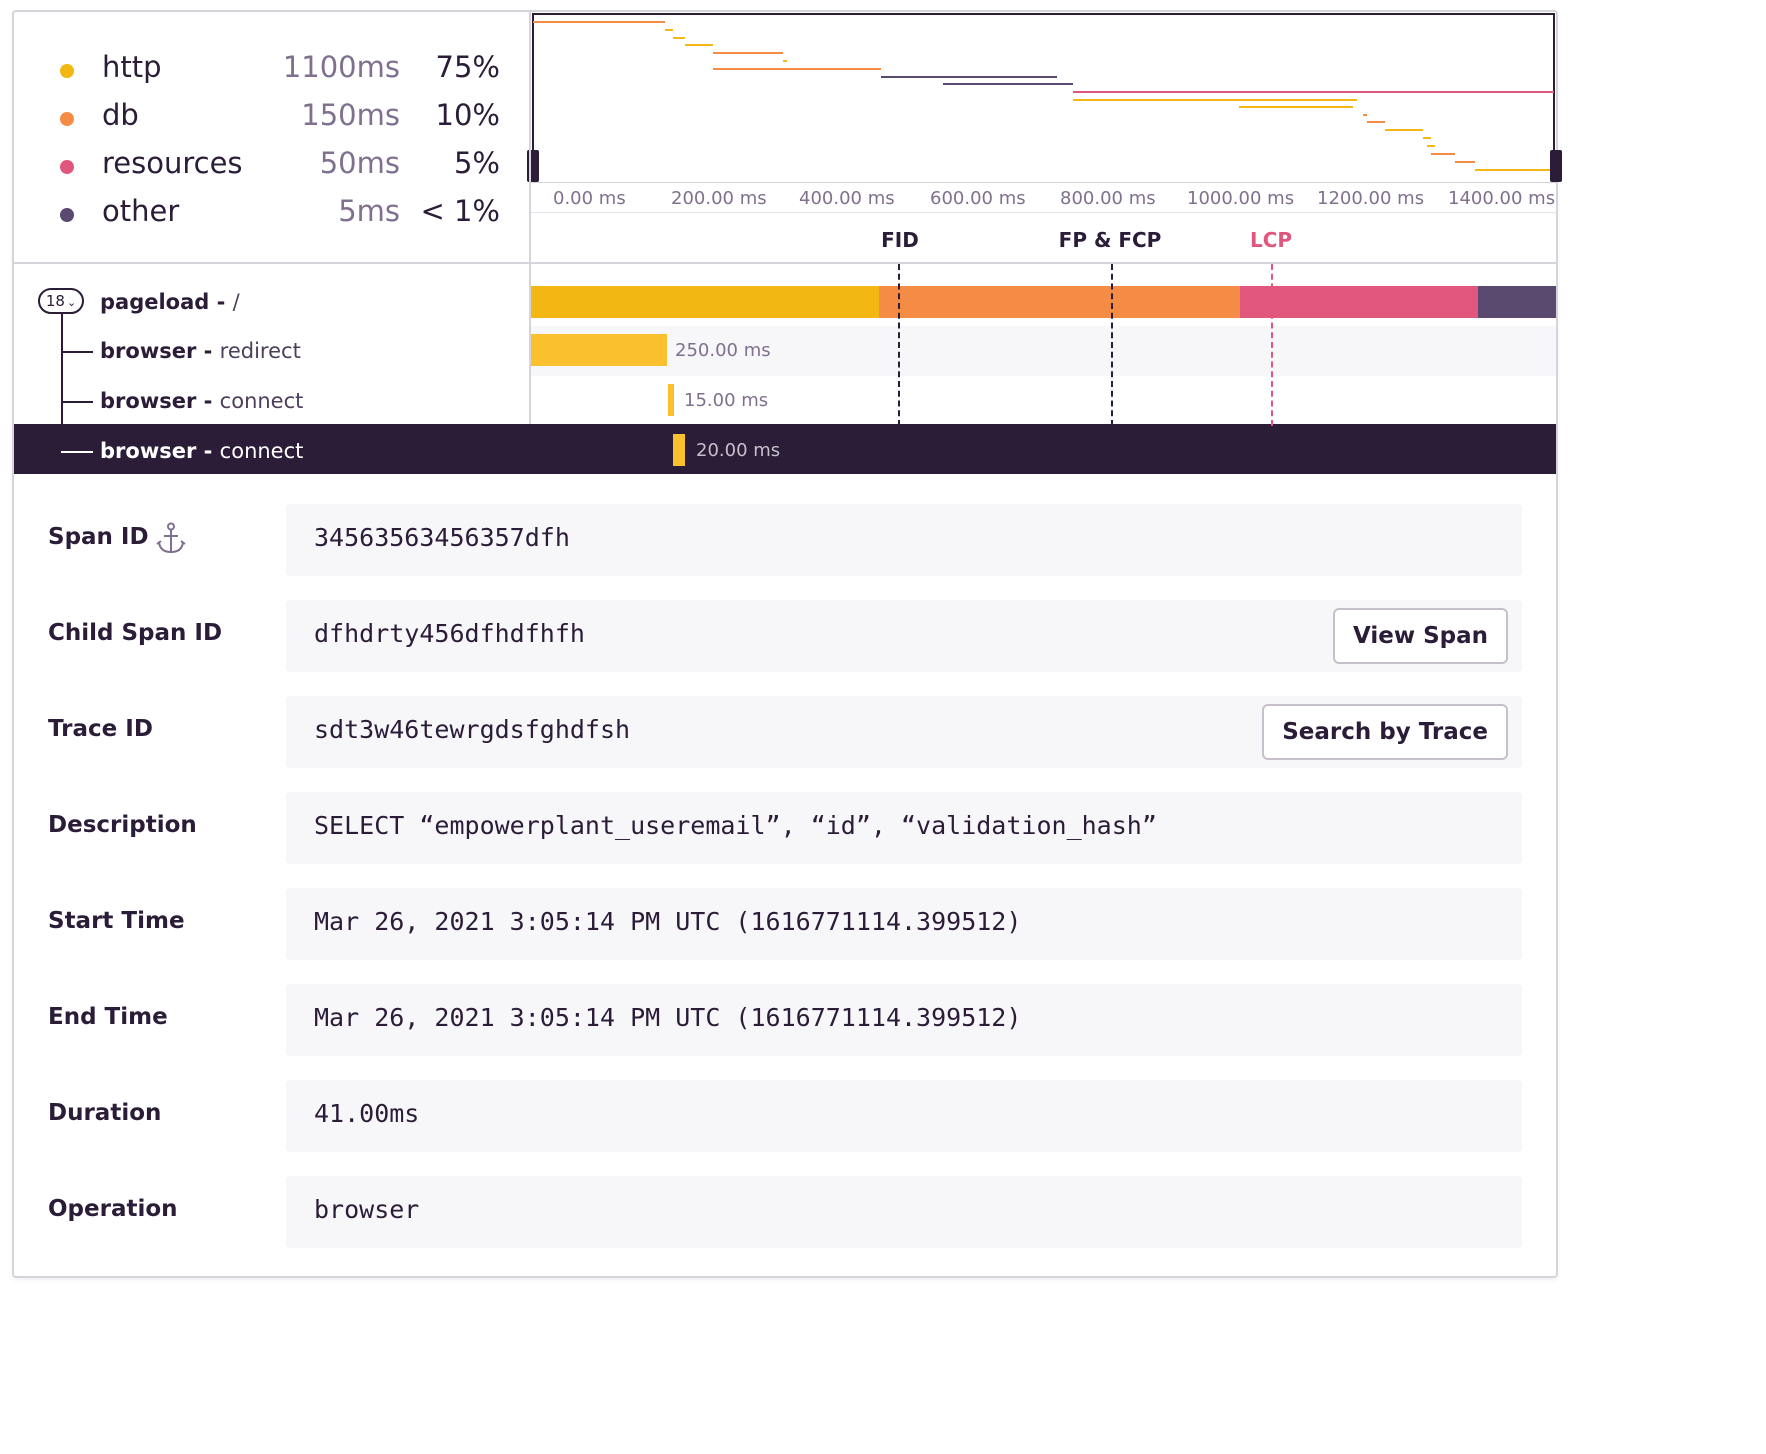 The width and height of the screenshot is (1766, 1454). Describe the element at coordinates (367, 1209) in the screenshot. I see `operation-value: browser` at that location.